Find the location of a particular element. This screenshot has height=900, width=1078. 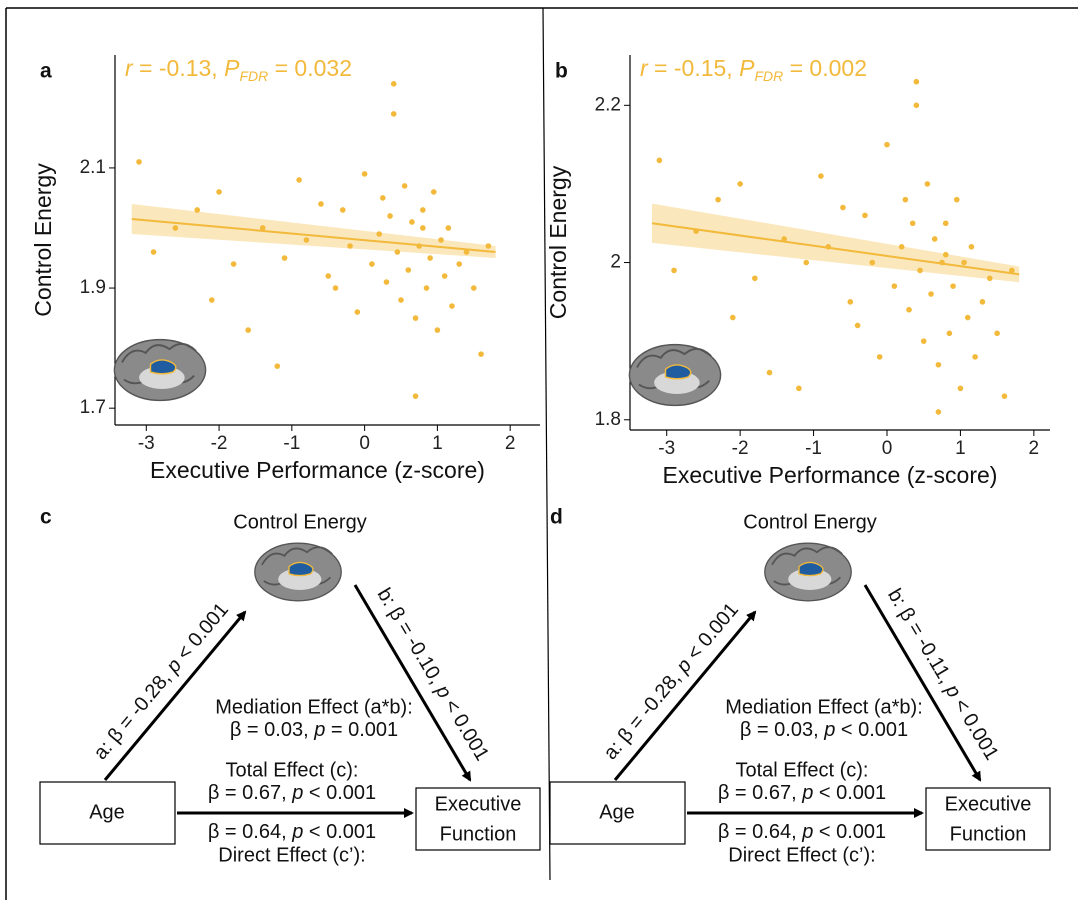

outcome-label: Executive is located at coordinates (478, 804).